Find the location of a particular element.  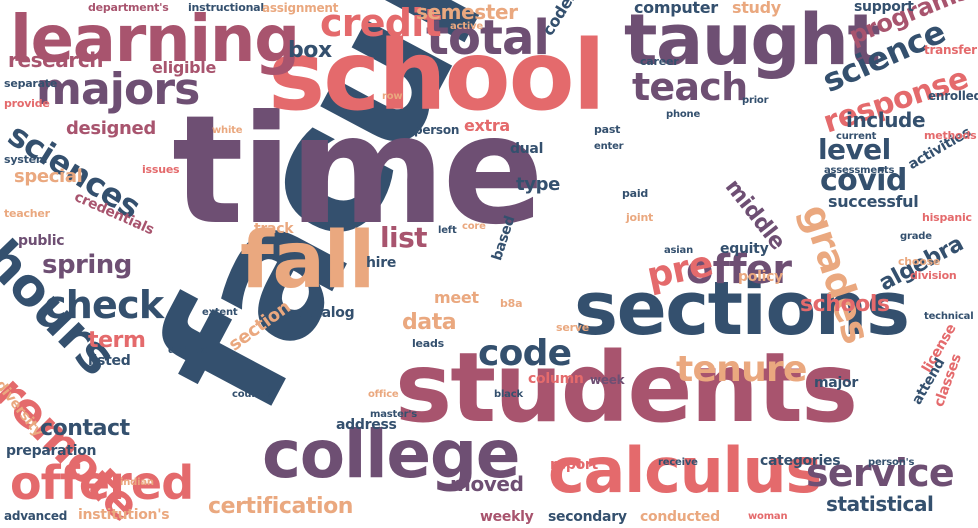

word-methods: methods is located at coordinates (950, 135).